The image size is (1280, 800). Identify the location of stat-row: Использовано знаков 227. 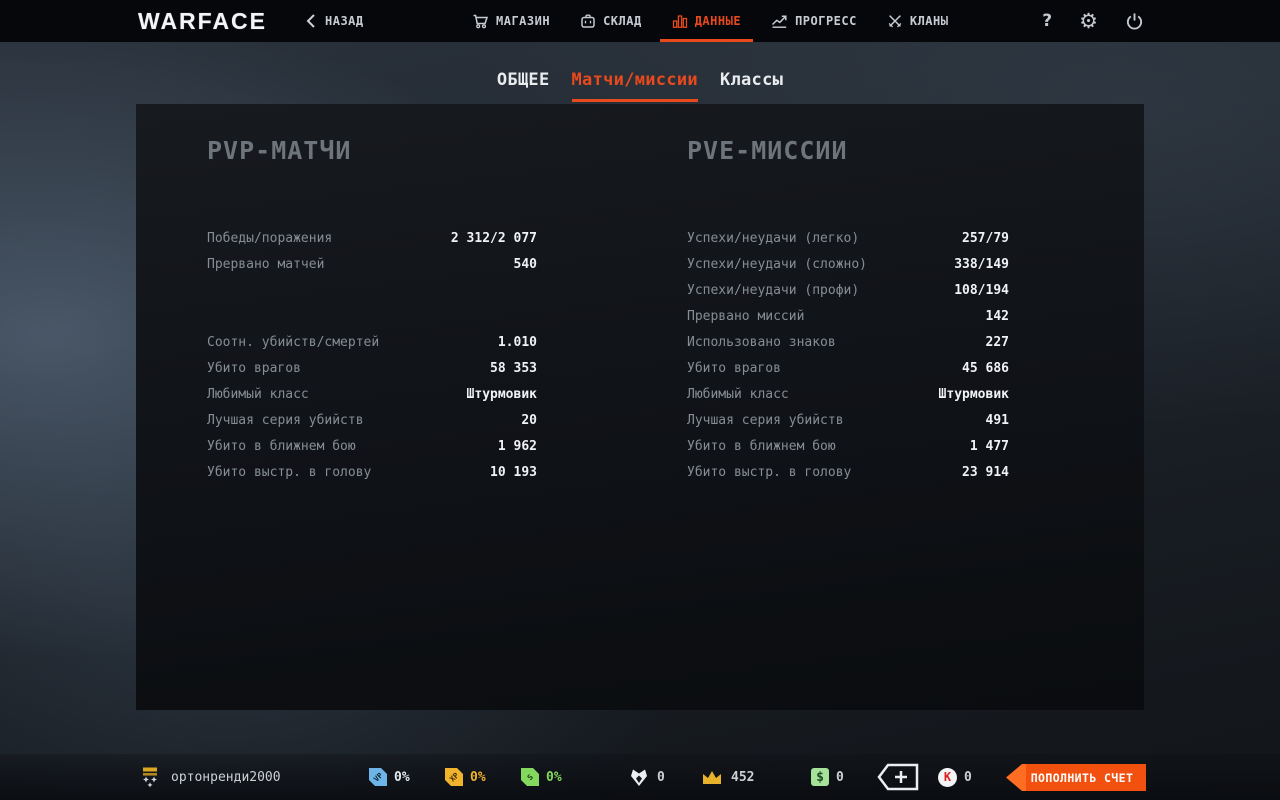
(848, 342).